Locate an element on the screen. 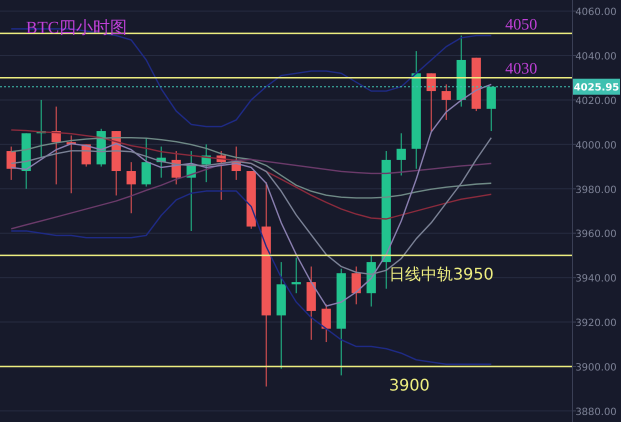  y-tick-label: 3980.00 is located at coordinates (596, 190).